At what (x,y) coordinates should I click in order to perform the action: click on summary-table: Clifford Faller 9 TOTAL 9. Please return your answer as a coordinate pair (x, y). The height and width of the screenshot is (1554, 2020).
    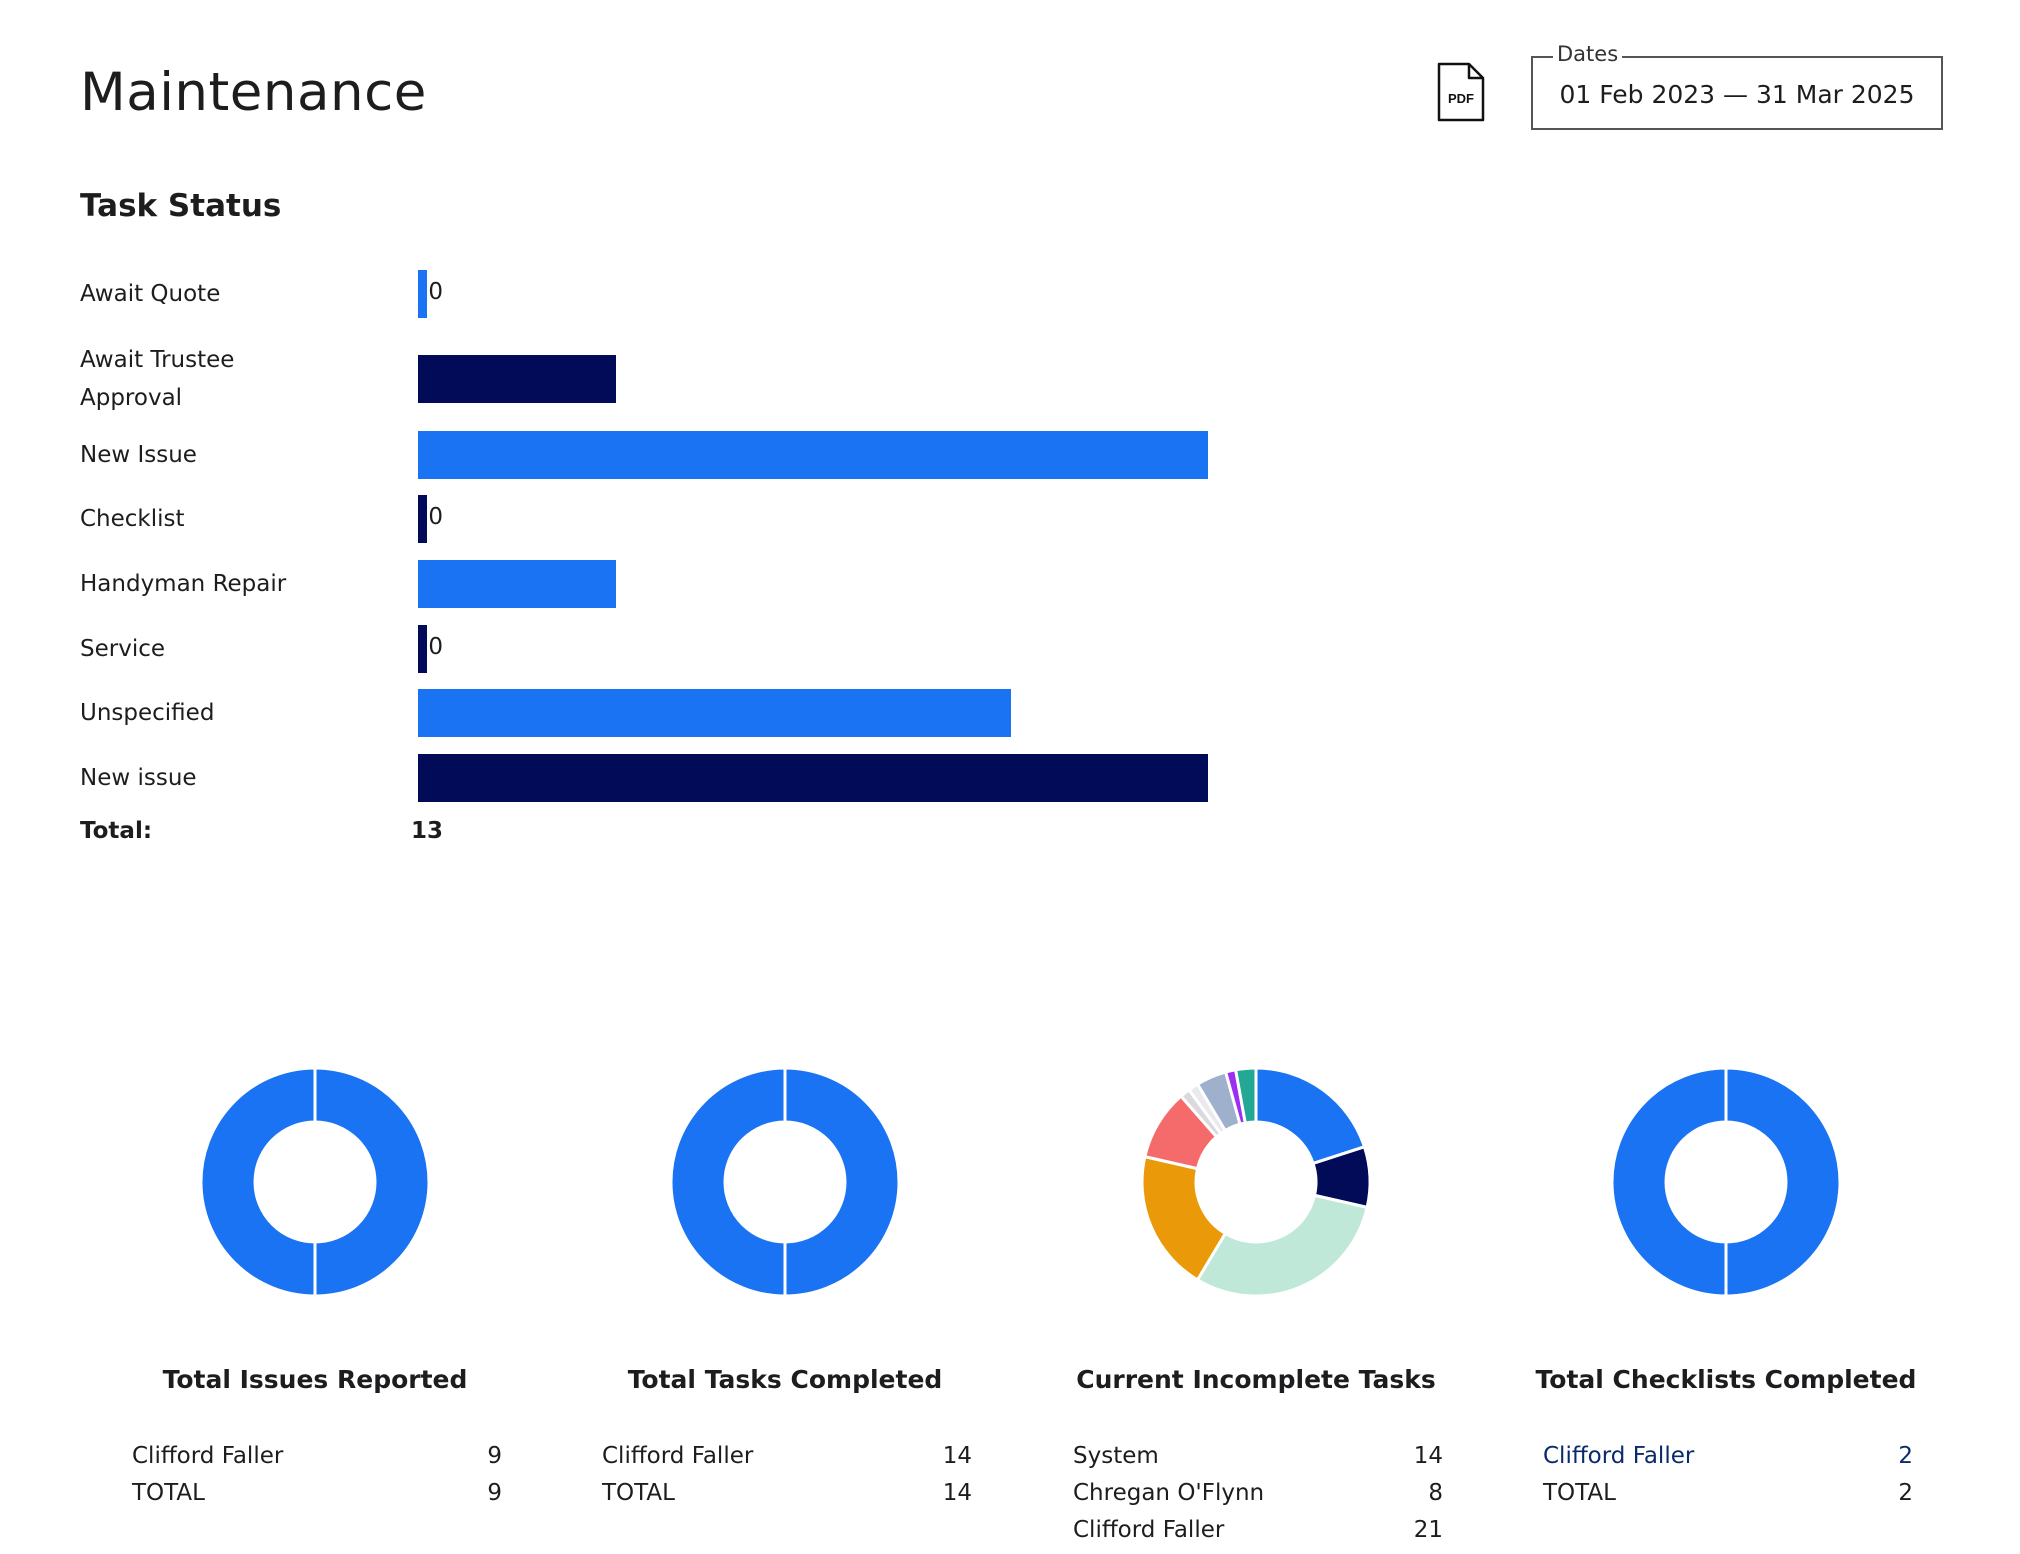
    Looking at the image, I should click on (317, 1480).